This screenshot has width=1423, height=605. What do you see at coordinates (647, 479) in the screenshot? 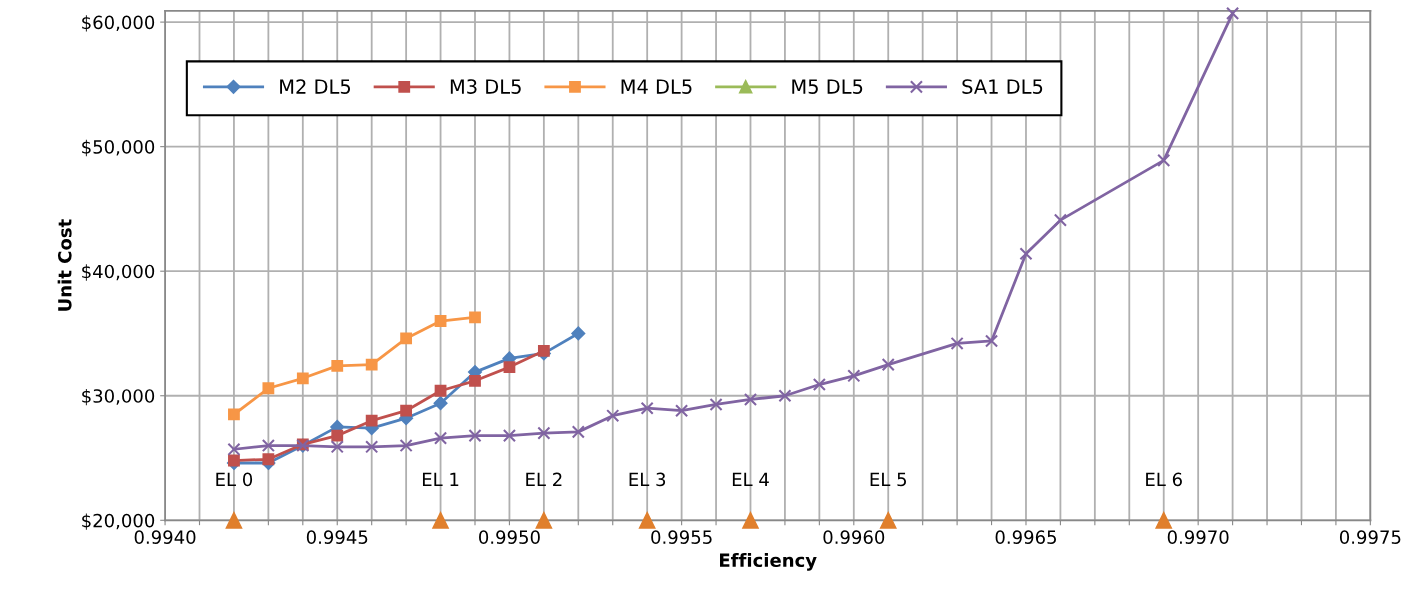
I see `annotation: EL 3` at bounding box center [647, 479].